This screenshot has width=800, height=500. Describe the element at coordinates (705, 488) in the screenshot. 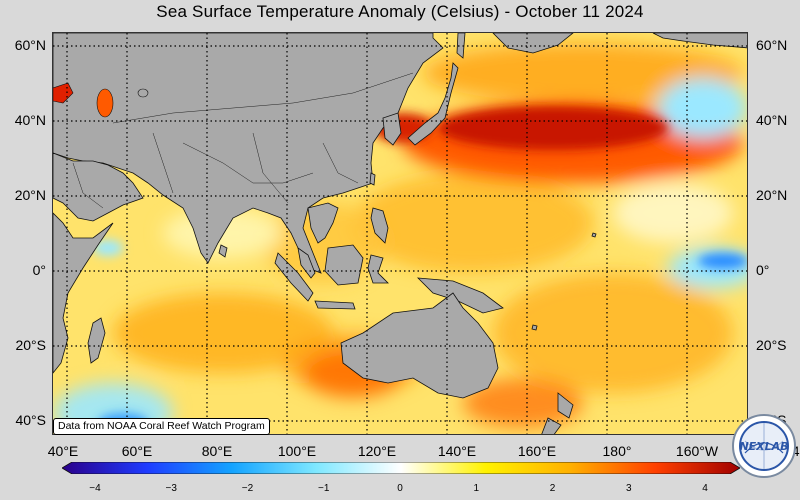

I see `colorbar-tick-label: 4` at that location.